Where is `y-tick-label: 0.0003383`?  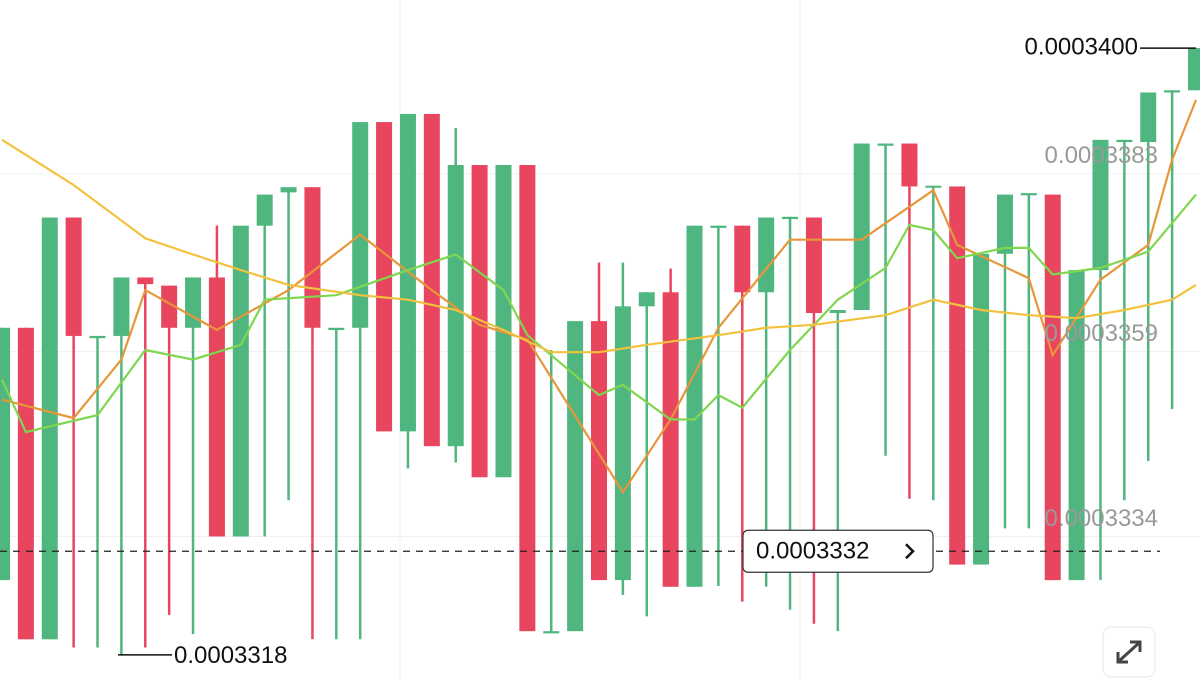 y-tick-label: 0.0003383 is located at coordinates (1101, 155).